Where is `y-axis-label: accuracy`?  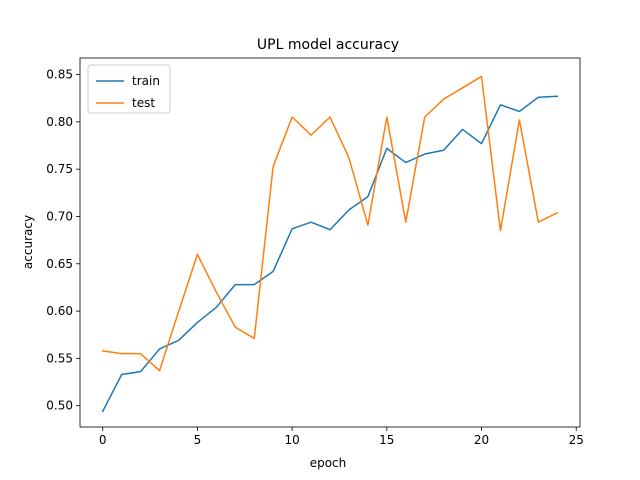 y-axis-label: accuracy is located at coordinates (28, 242).